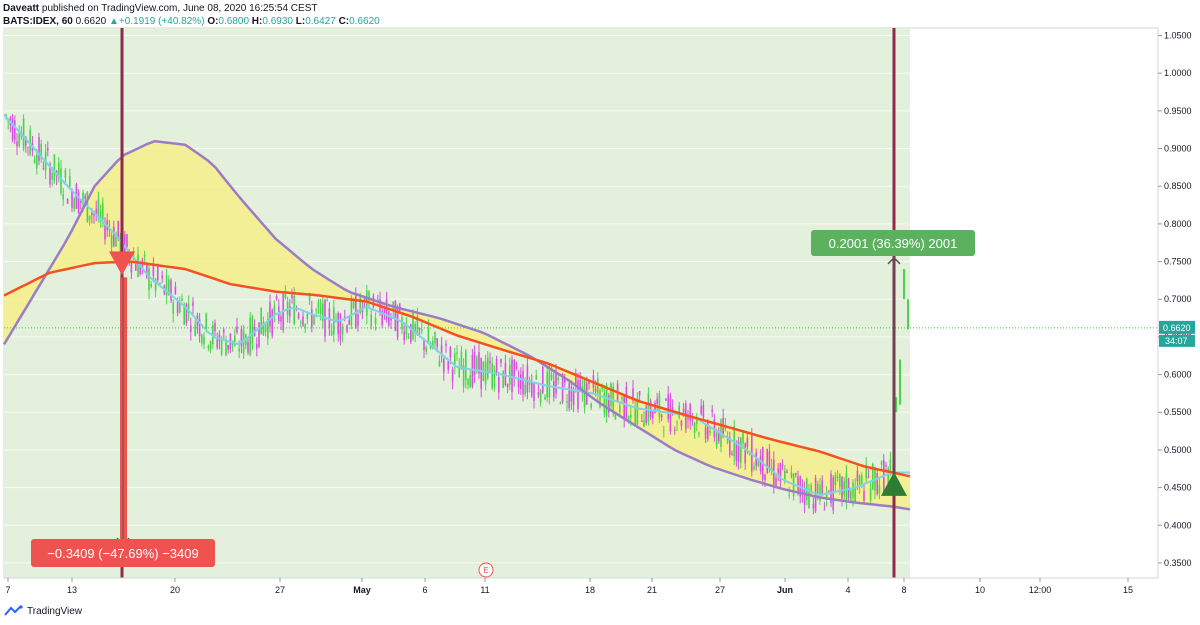 This screenshot has height=625, width=1200. Describe the element at coordinates (486, 570) in the screenshot. I see `earnings-marker-icon` at that location.